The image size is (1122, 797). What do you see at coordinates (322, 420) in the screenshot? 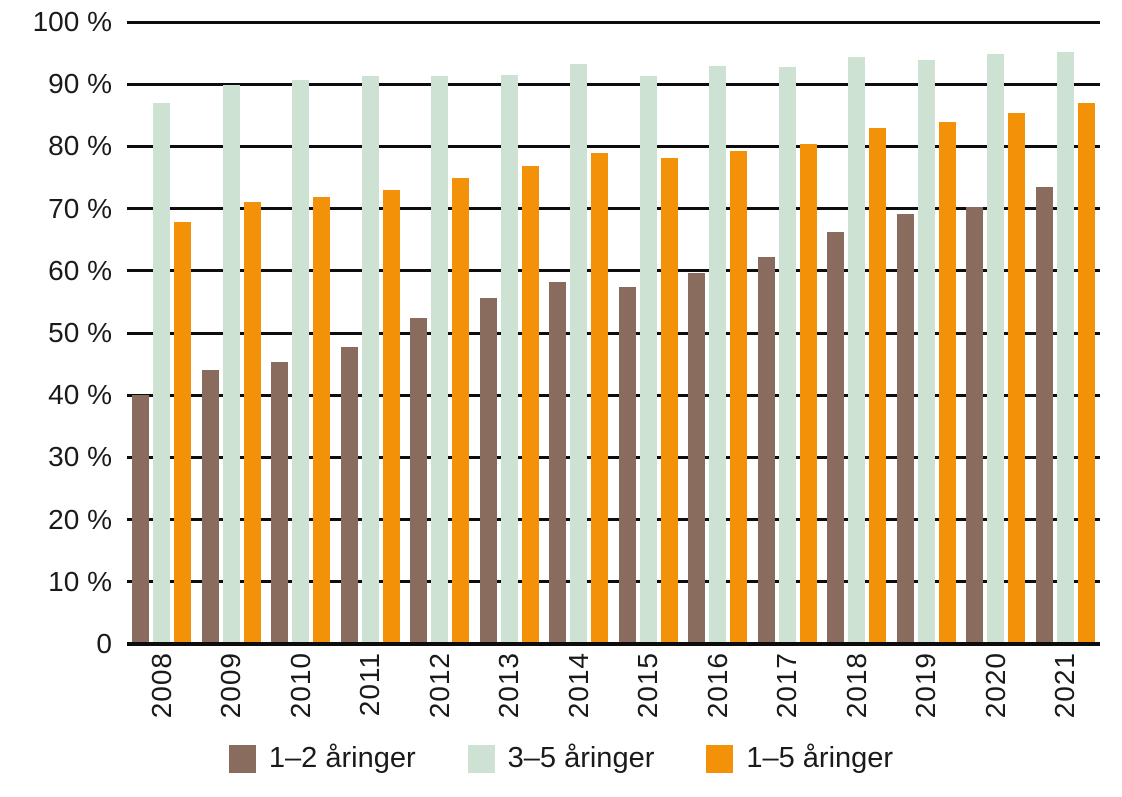
I see `bar-1–5-åringer-2010` at bounding box center [322, 420].